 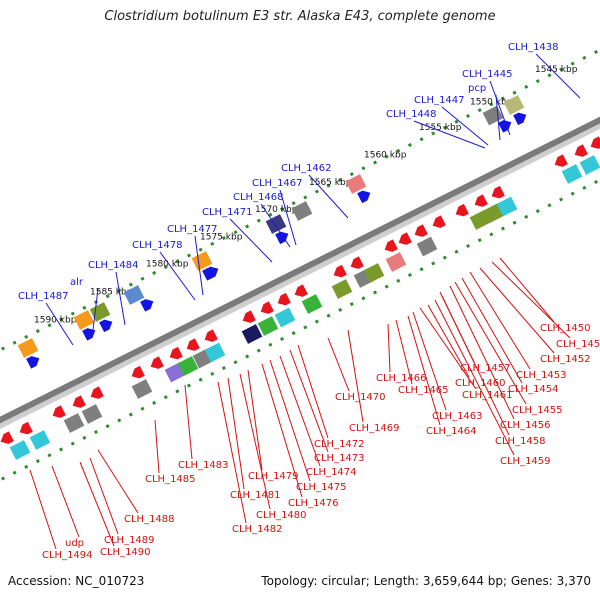 I want to click on gene-label-bottom: CLH_1475, so click(x=321, y=487).